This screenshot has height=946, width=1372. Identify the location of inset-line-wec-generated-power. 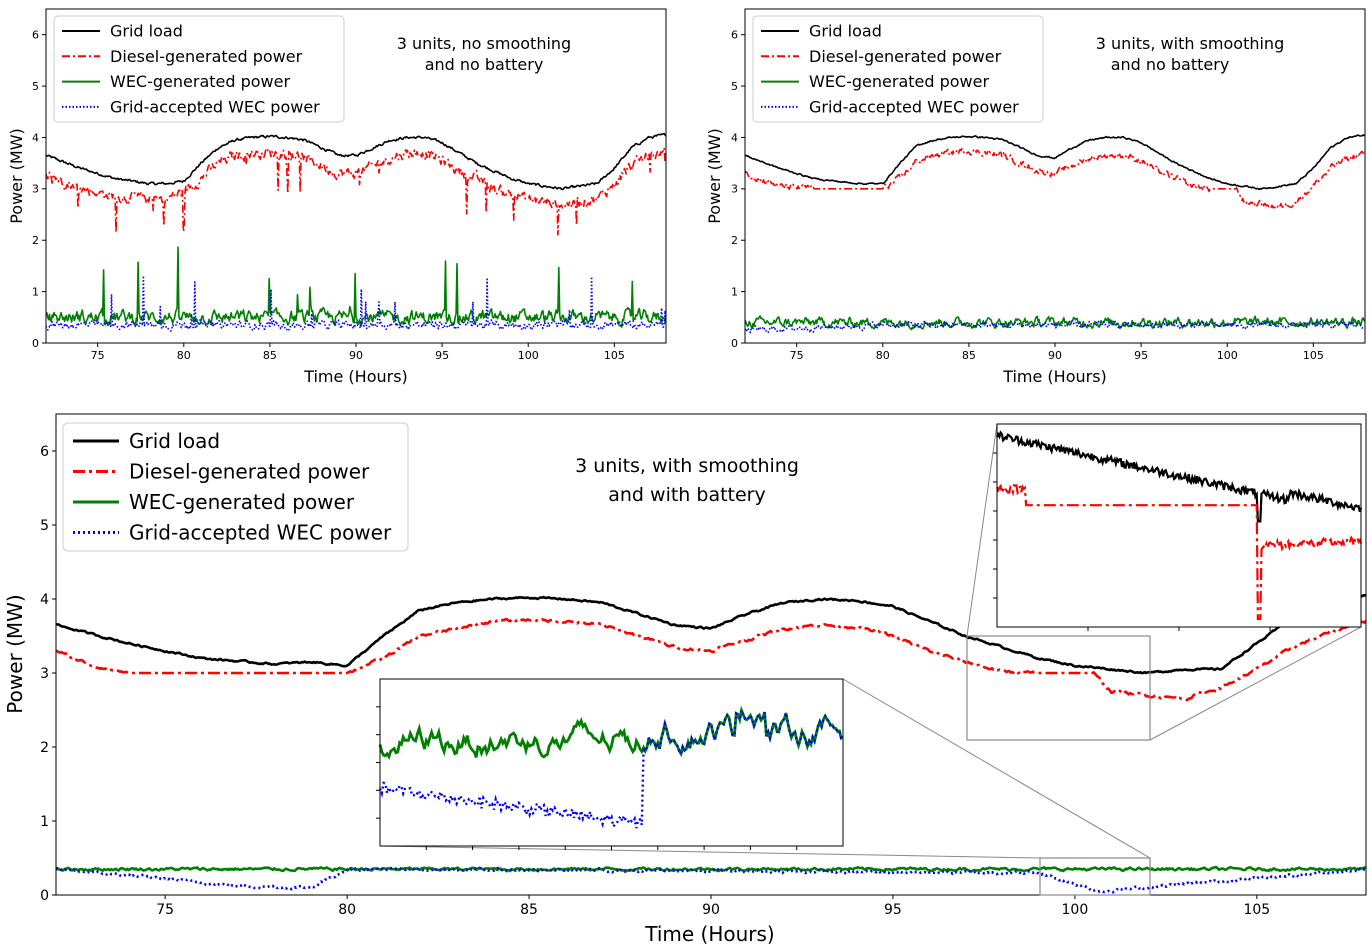
(611, 732).